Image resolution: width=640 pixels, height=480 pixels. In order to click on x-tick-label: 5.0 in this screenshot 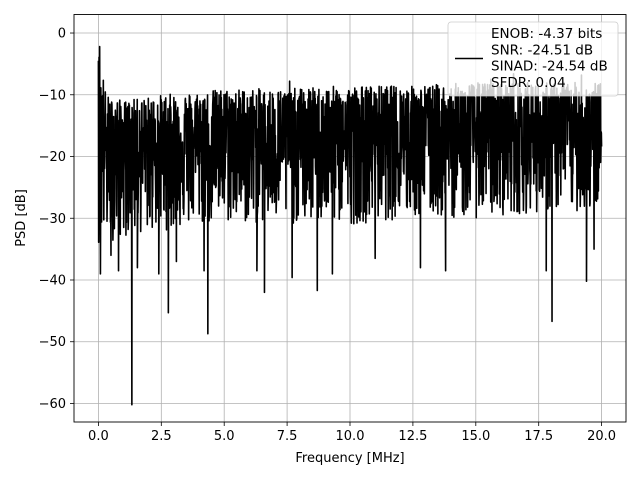, I will do `click(224, 436)`.